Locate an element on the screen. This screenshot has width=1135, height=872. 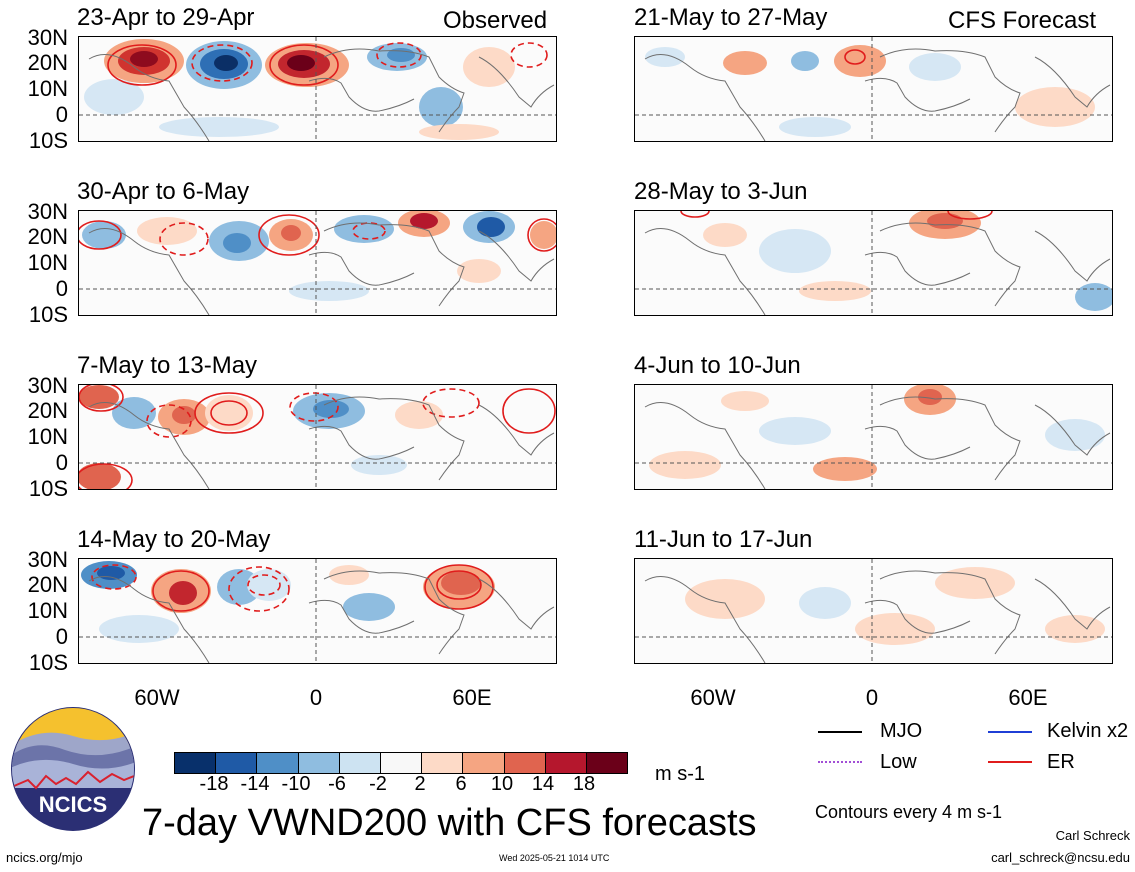
forecast-panel-1-title: 21-May to 27-May is located at coordinates (731, 17).